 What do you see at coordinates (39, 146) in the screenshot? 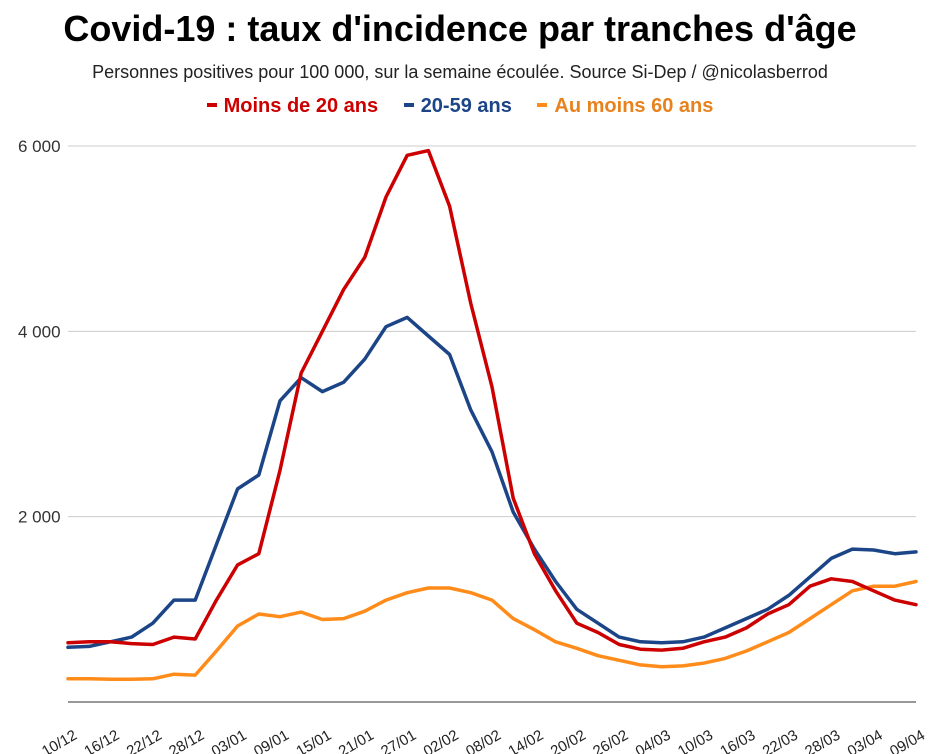
I see `y-tick-label: 6 000` at bounding box center [39, 146].